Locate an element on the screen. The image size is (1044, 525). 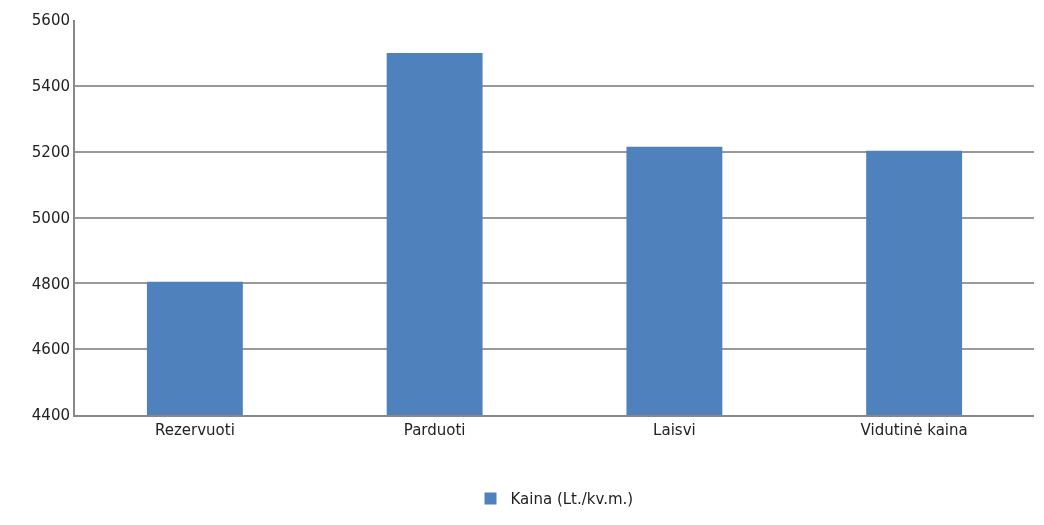
y-tick-label: 5000 is located at coordinates (50, 217).